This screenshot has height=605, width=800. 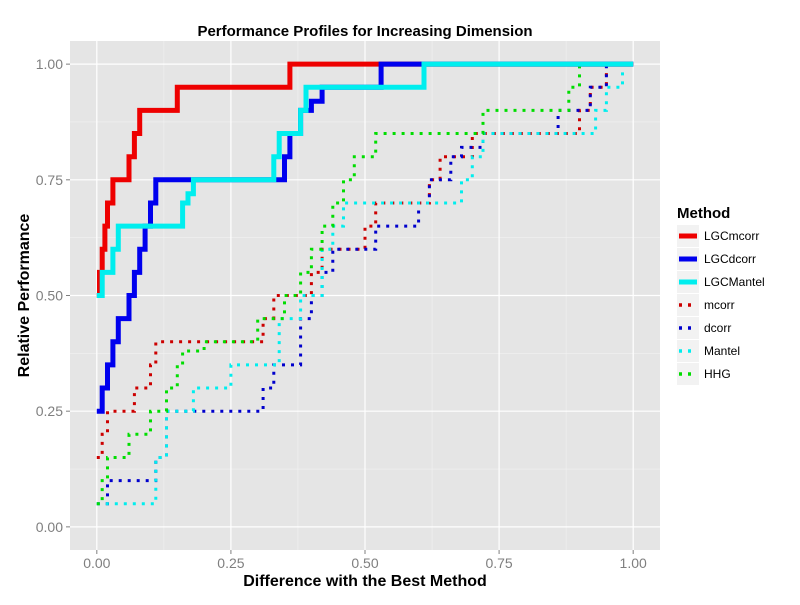 I want to click on legend-title: Method, so click(x=703, y=213).